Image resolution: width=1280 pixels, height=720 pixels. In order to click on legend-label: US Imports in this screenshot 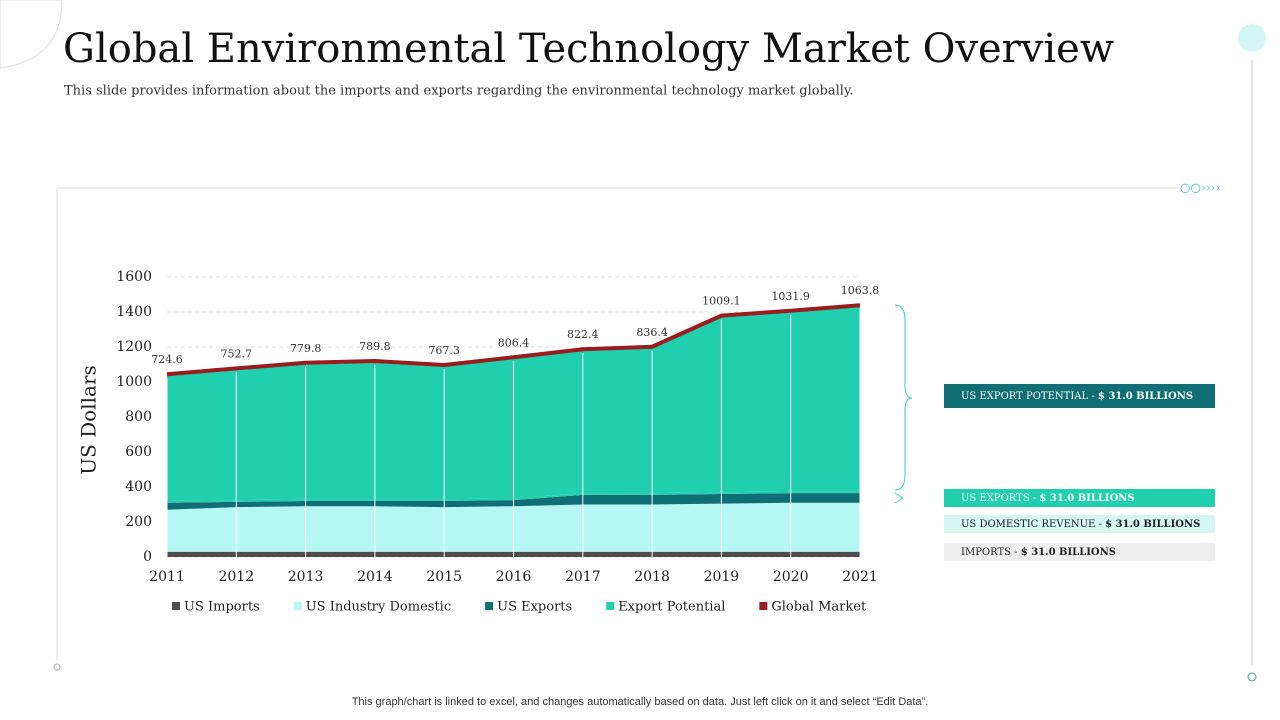, I will do `click(222, 607)`.